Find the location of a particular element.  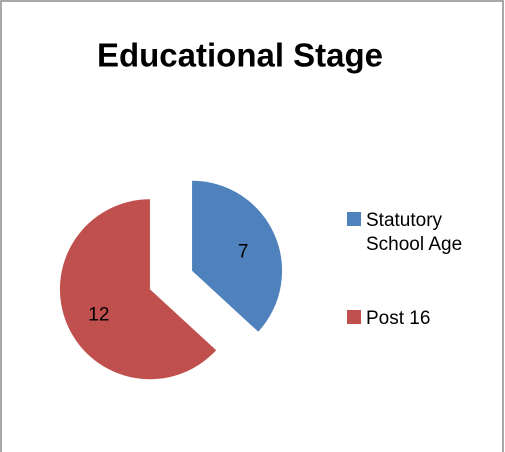

legend-label: Post 16 is located at coordinates (398, 318).